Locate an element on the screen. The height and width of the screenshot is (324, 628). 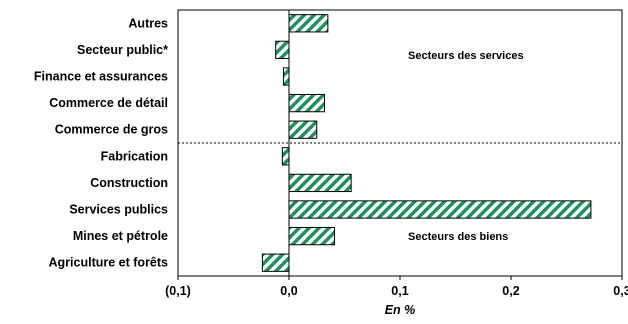
category-label: Fabrication is located at coordinates (134, 156).